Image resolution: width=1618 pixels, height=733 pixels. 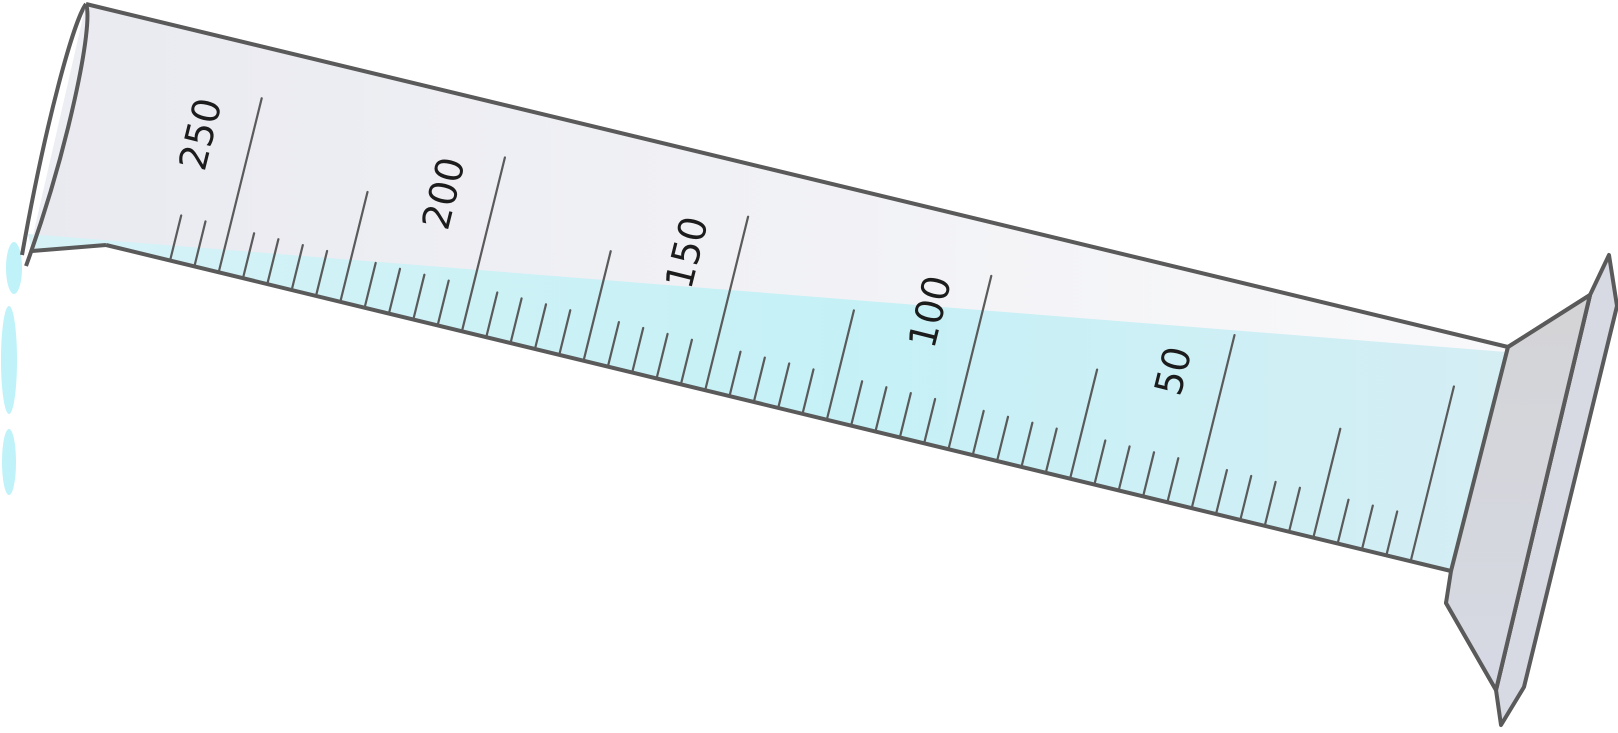 I want to click on cylinder-spout, so click(x=63, y=134).